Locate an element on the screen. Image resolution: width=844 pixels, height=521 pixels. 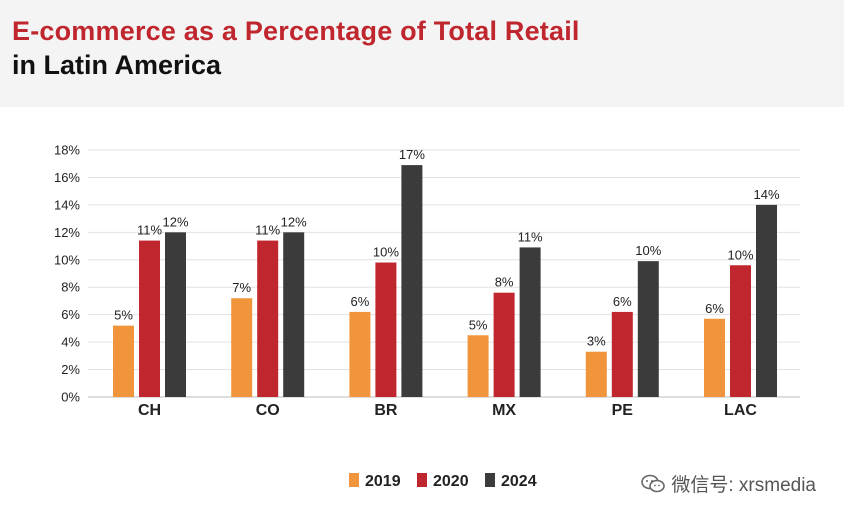
data-label: 17% is located at coordinates (412, 154).